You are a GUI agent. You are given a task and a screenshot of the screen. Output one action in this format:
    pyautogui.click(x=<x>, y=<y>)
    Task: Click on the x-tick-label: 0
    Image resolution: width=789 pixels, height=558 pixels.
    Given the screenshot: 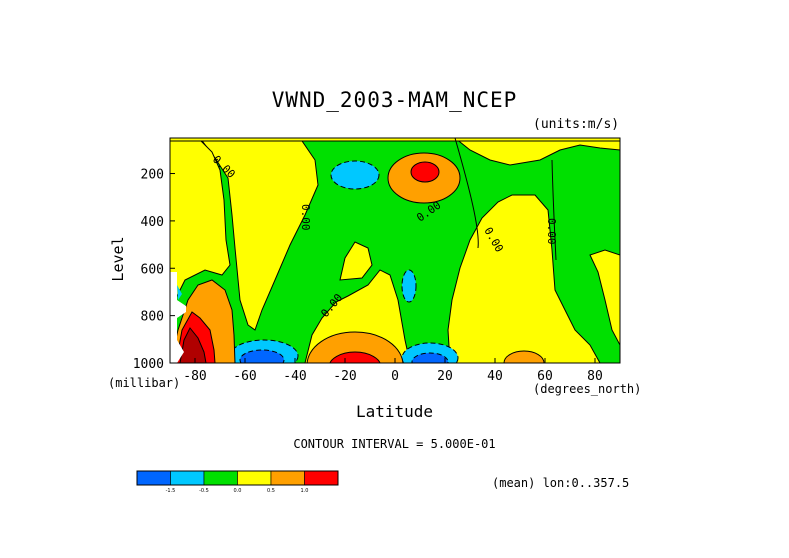 What is the action you would take?
    pyautogui.click(x=395, y=376)
    